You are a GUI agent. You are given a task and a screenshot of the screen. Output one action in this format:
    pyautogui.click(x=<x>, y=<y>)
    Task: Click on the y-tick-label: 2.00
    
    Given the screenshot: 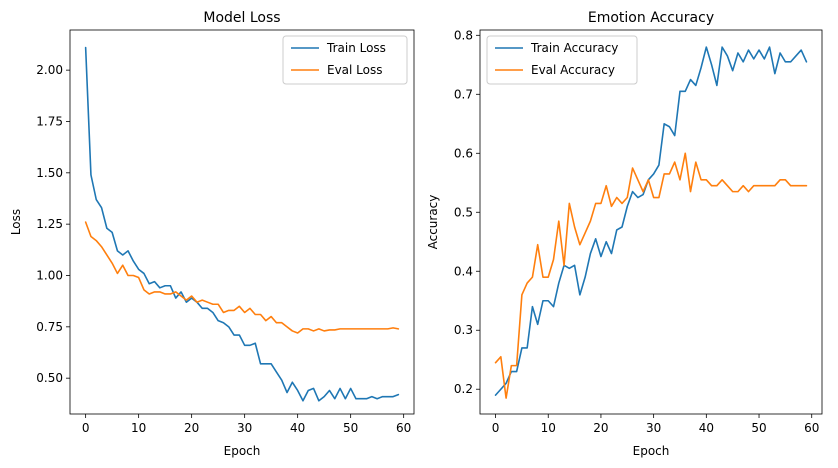 What is the action you would take?
    pyautogui.click(x=49, y=70)
    